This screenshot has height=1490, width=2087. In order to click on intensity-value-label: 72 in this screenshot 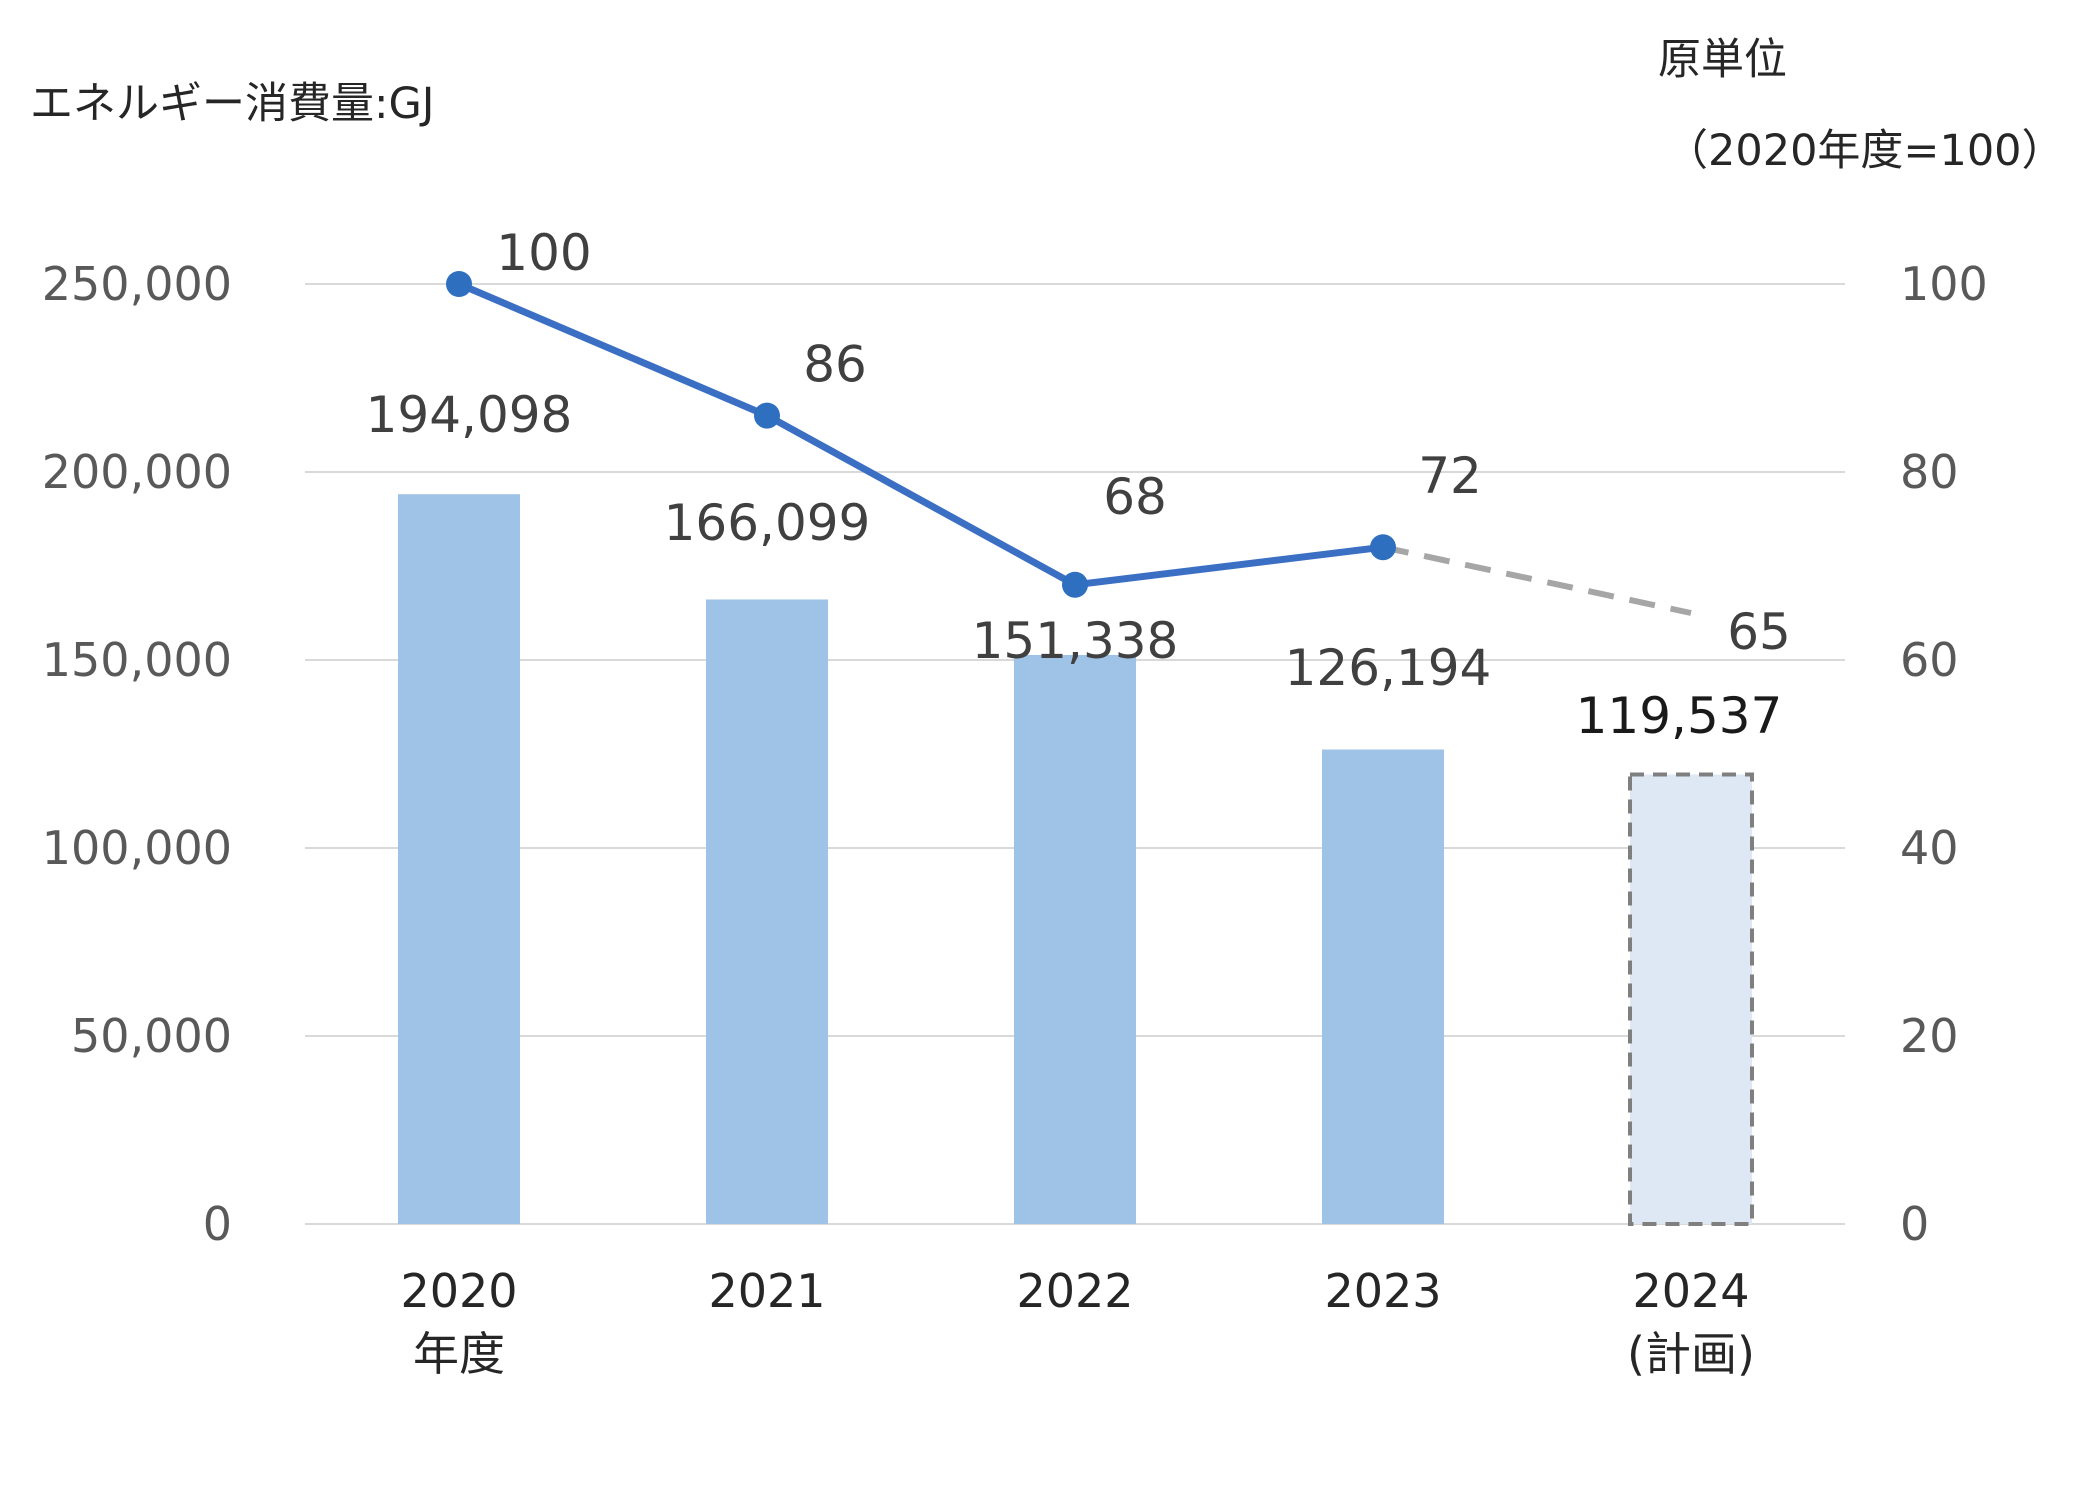, I will do `click(1450, 476)`.